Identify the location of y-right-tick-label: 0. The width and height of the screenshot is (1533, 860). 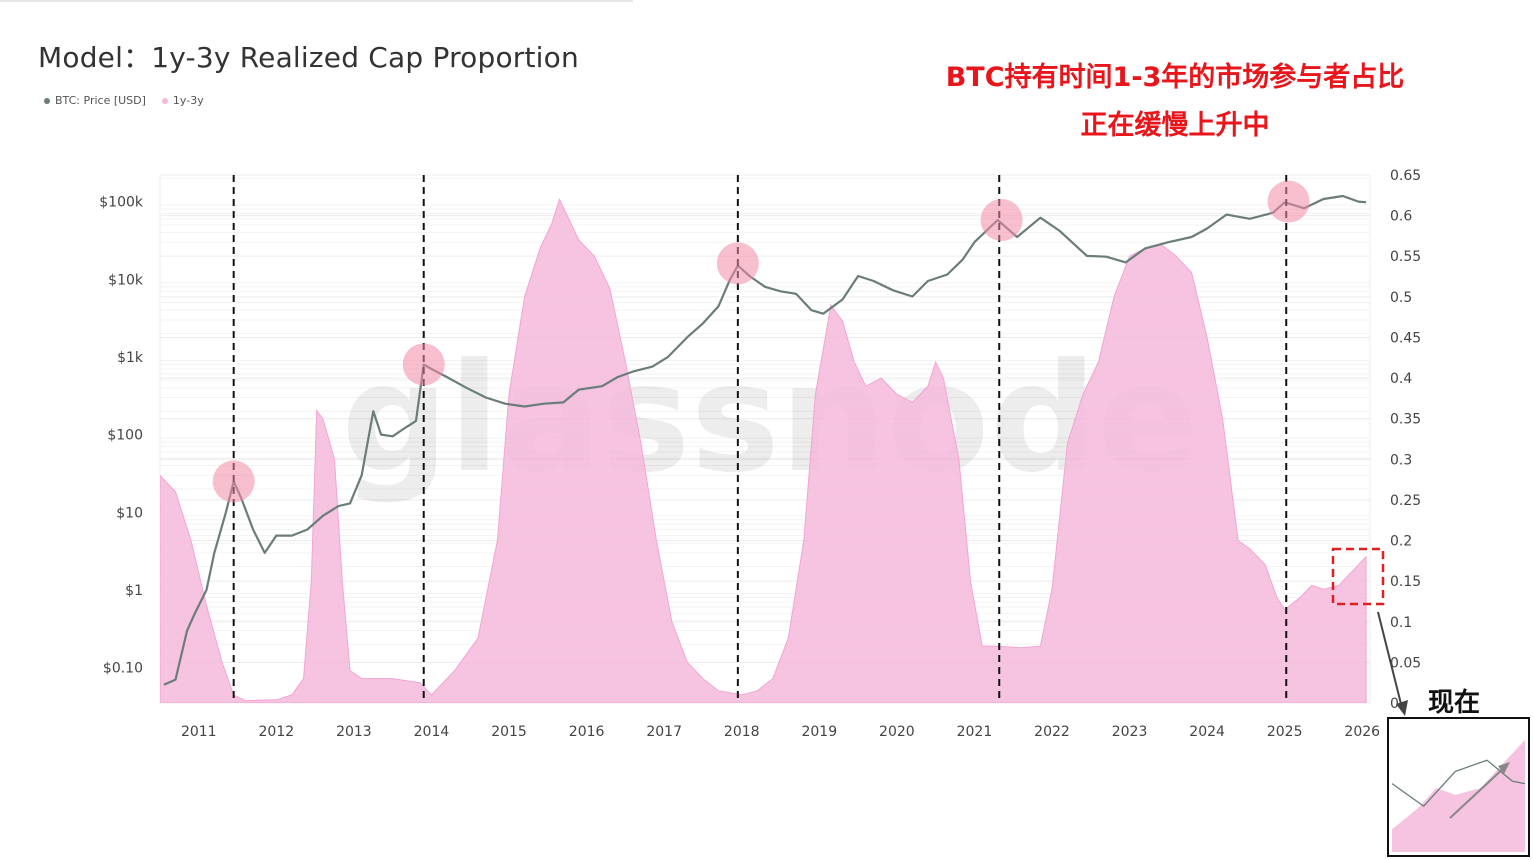
(1394, 704).